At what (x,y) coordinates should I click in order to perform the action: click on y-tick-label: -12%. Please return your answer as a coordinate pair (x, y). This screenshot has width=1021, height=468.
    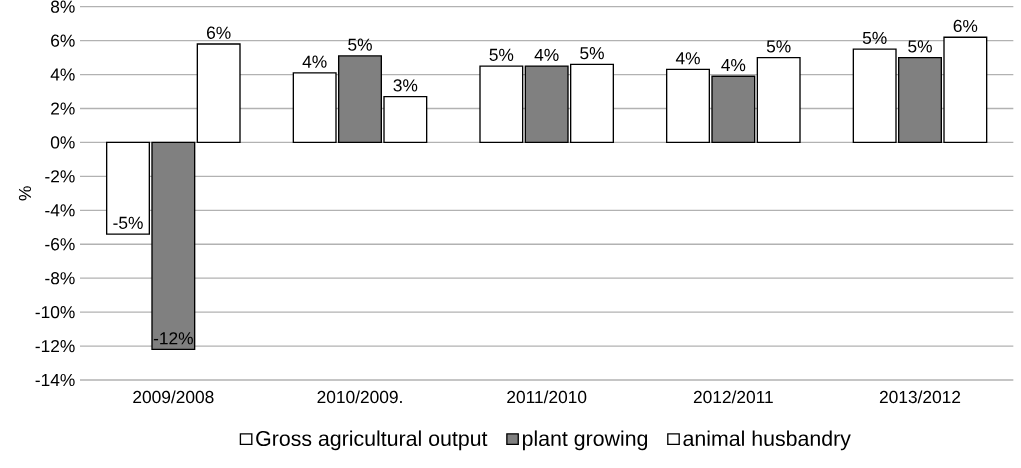
    Looking at the image, I should click on (55, 346).